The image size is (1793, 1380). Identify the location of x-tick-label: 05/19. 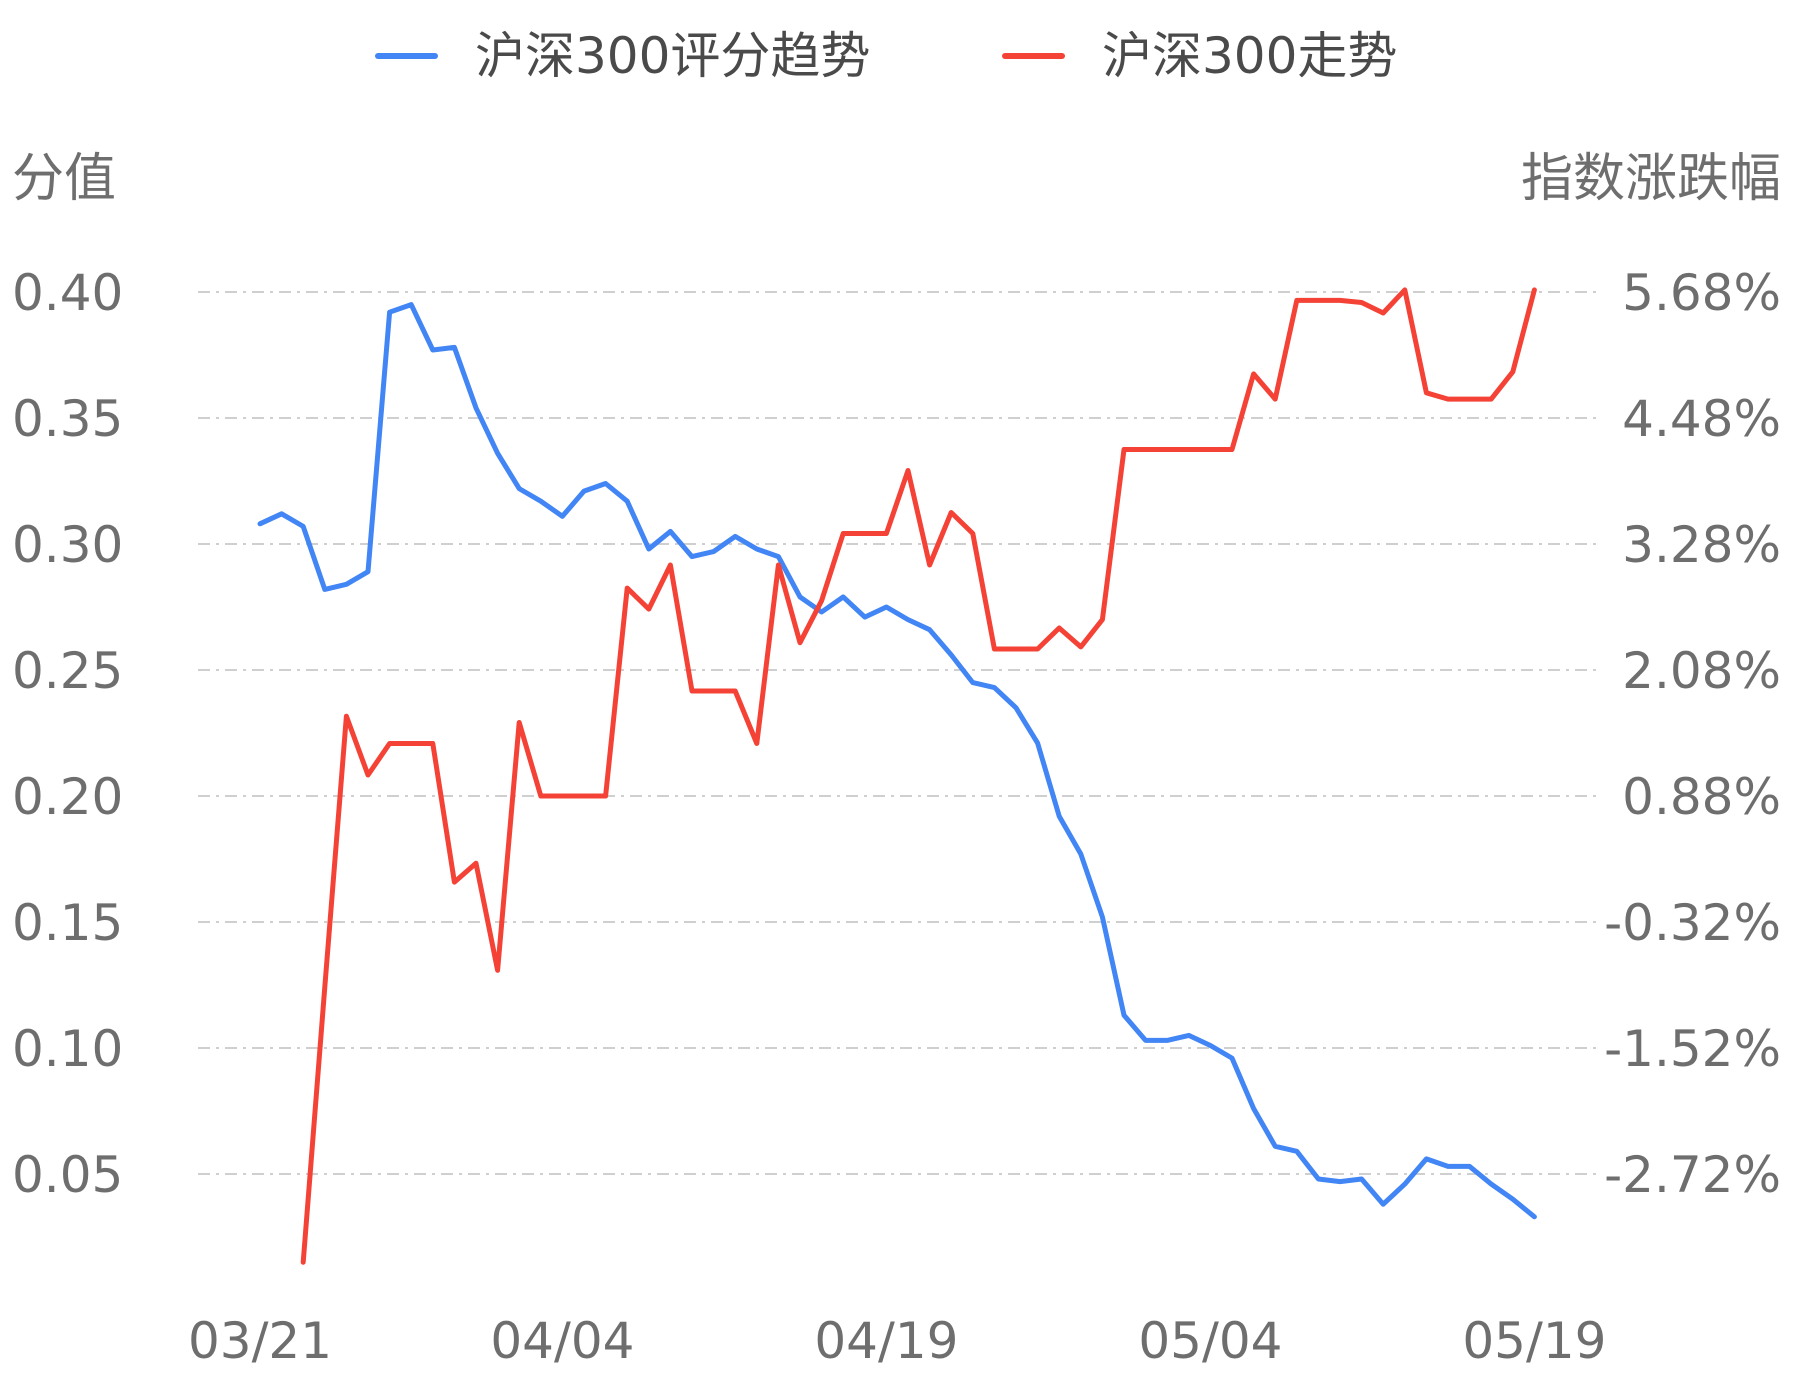
(1534, 1341).